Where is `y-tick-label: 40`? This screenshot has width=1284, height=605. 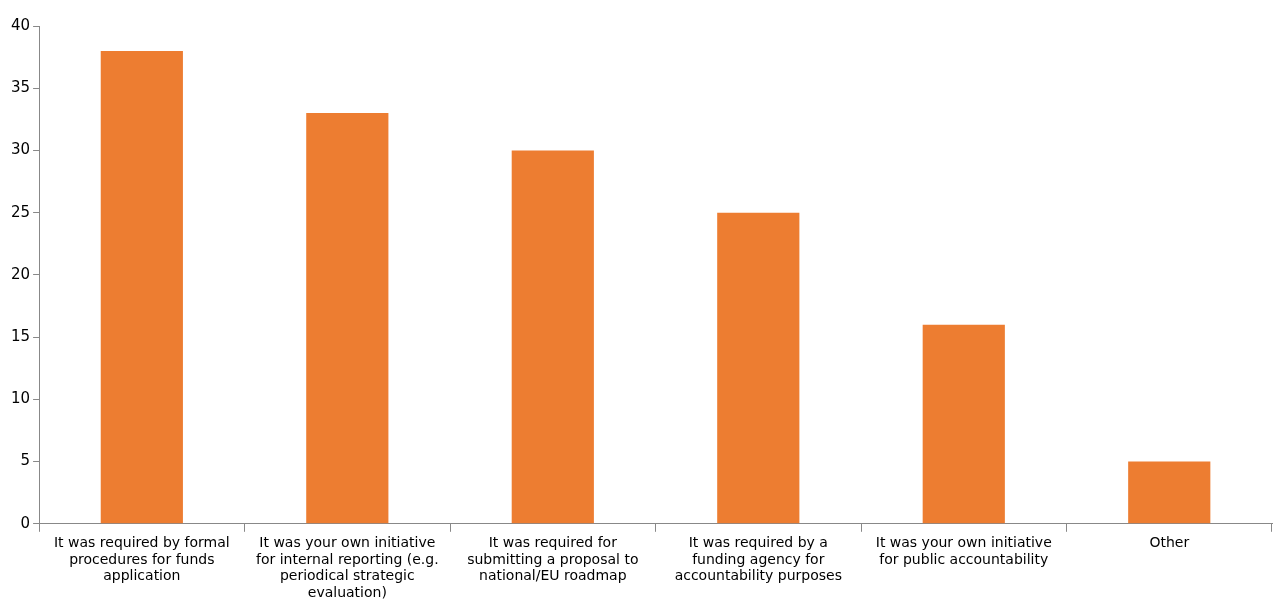
y-tick-label: 40 is located at coordinates (20, 24).